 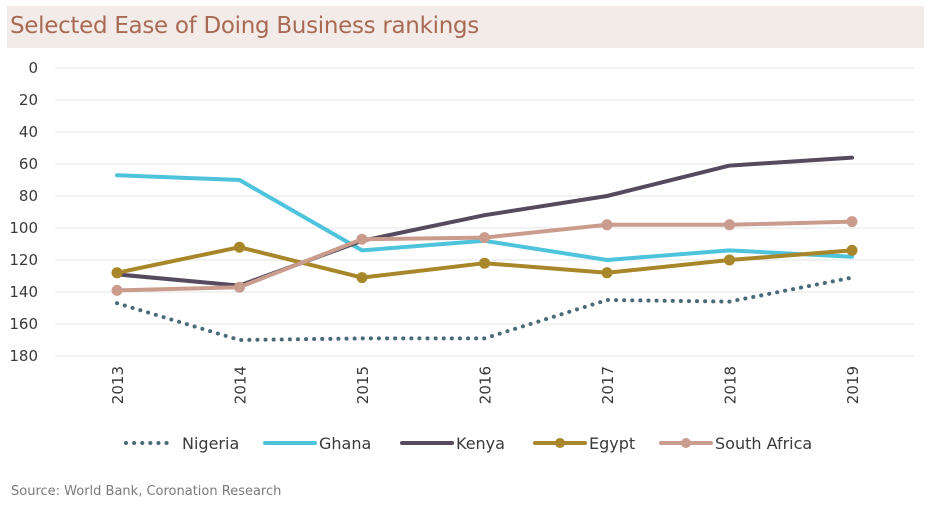 I want to click on x-tick-label: 2015, so click(x=363, y=385).